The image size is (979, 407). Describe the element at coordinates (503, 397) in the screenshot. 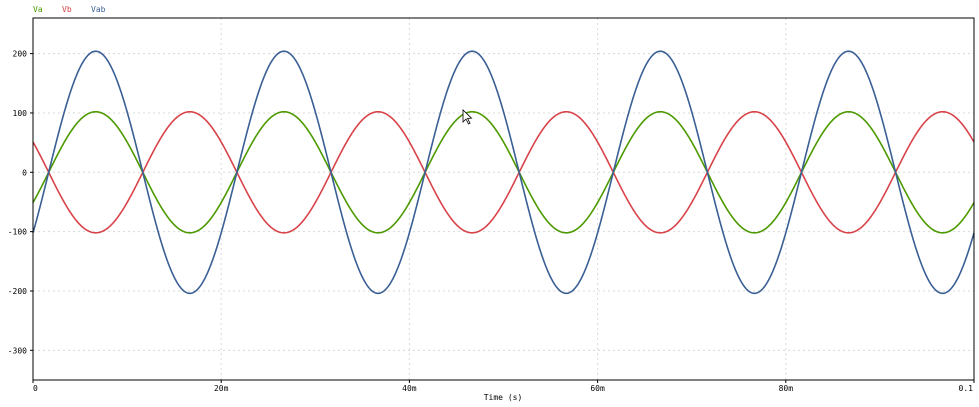

I see `x-axis-label: Time (s)` at that location.